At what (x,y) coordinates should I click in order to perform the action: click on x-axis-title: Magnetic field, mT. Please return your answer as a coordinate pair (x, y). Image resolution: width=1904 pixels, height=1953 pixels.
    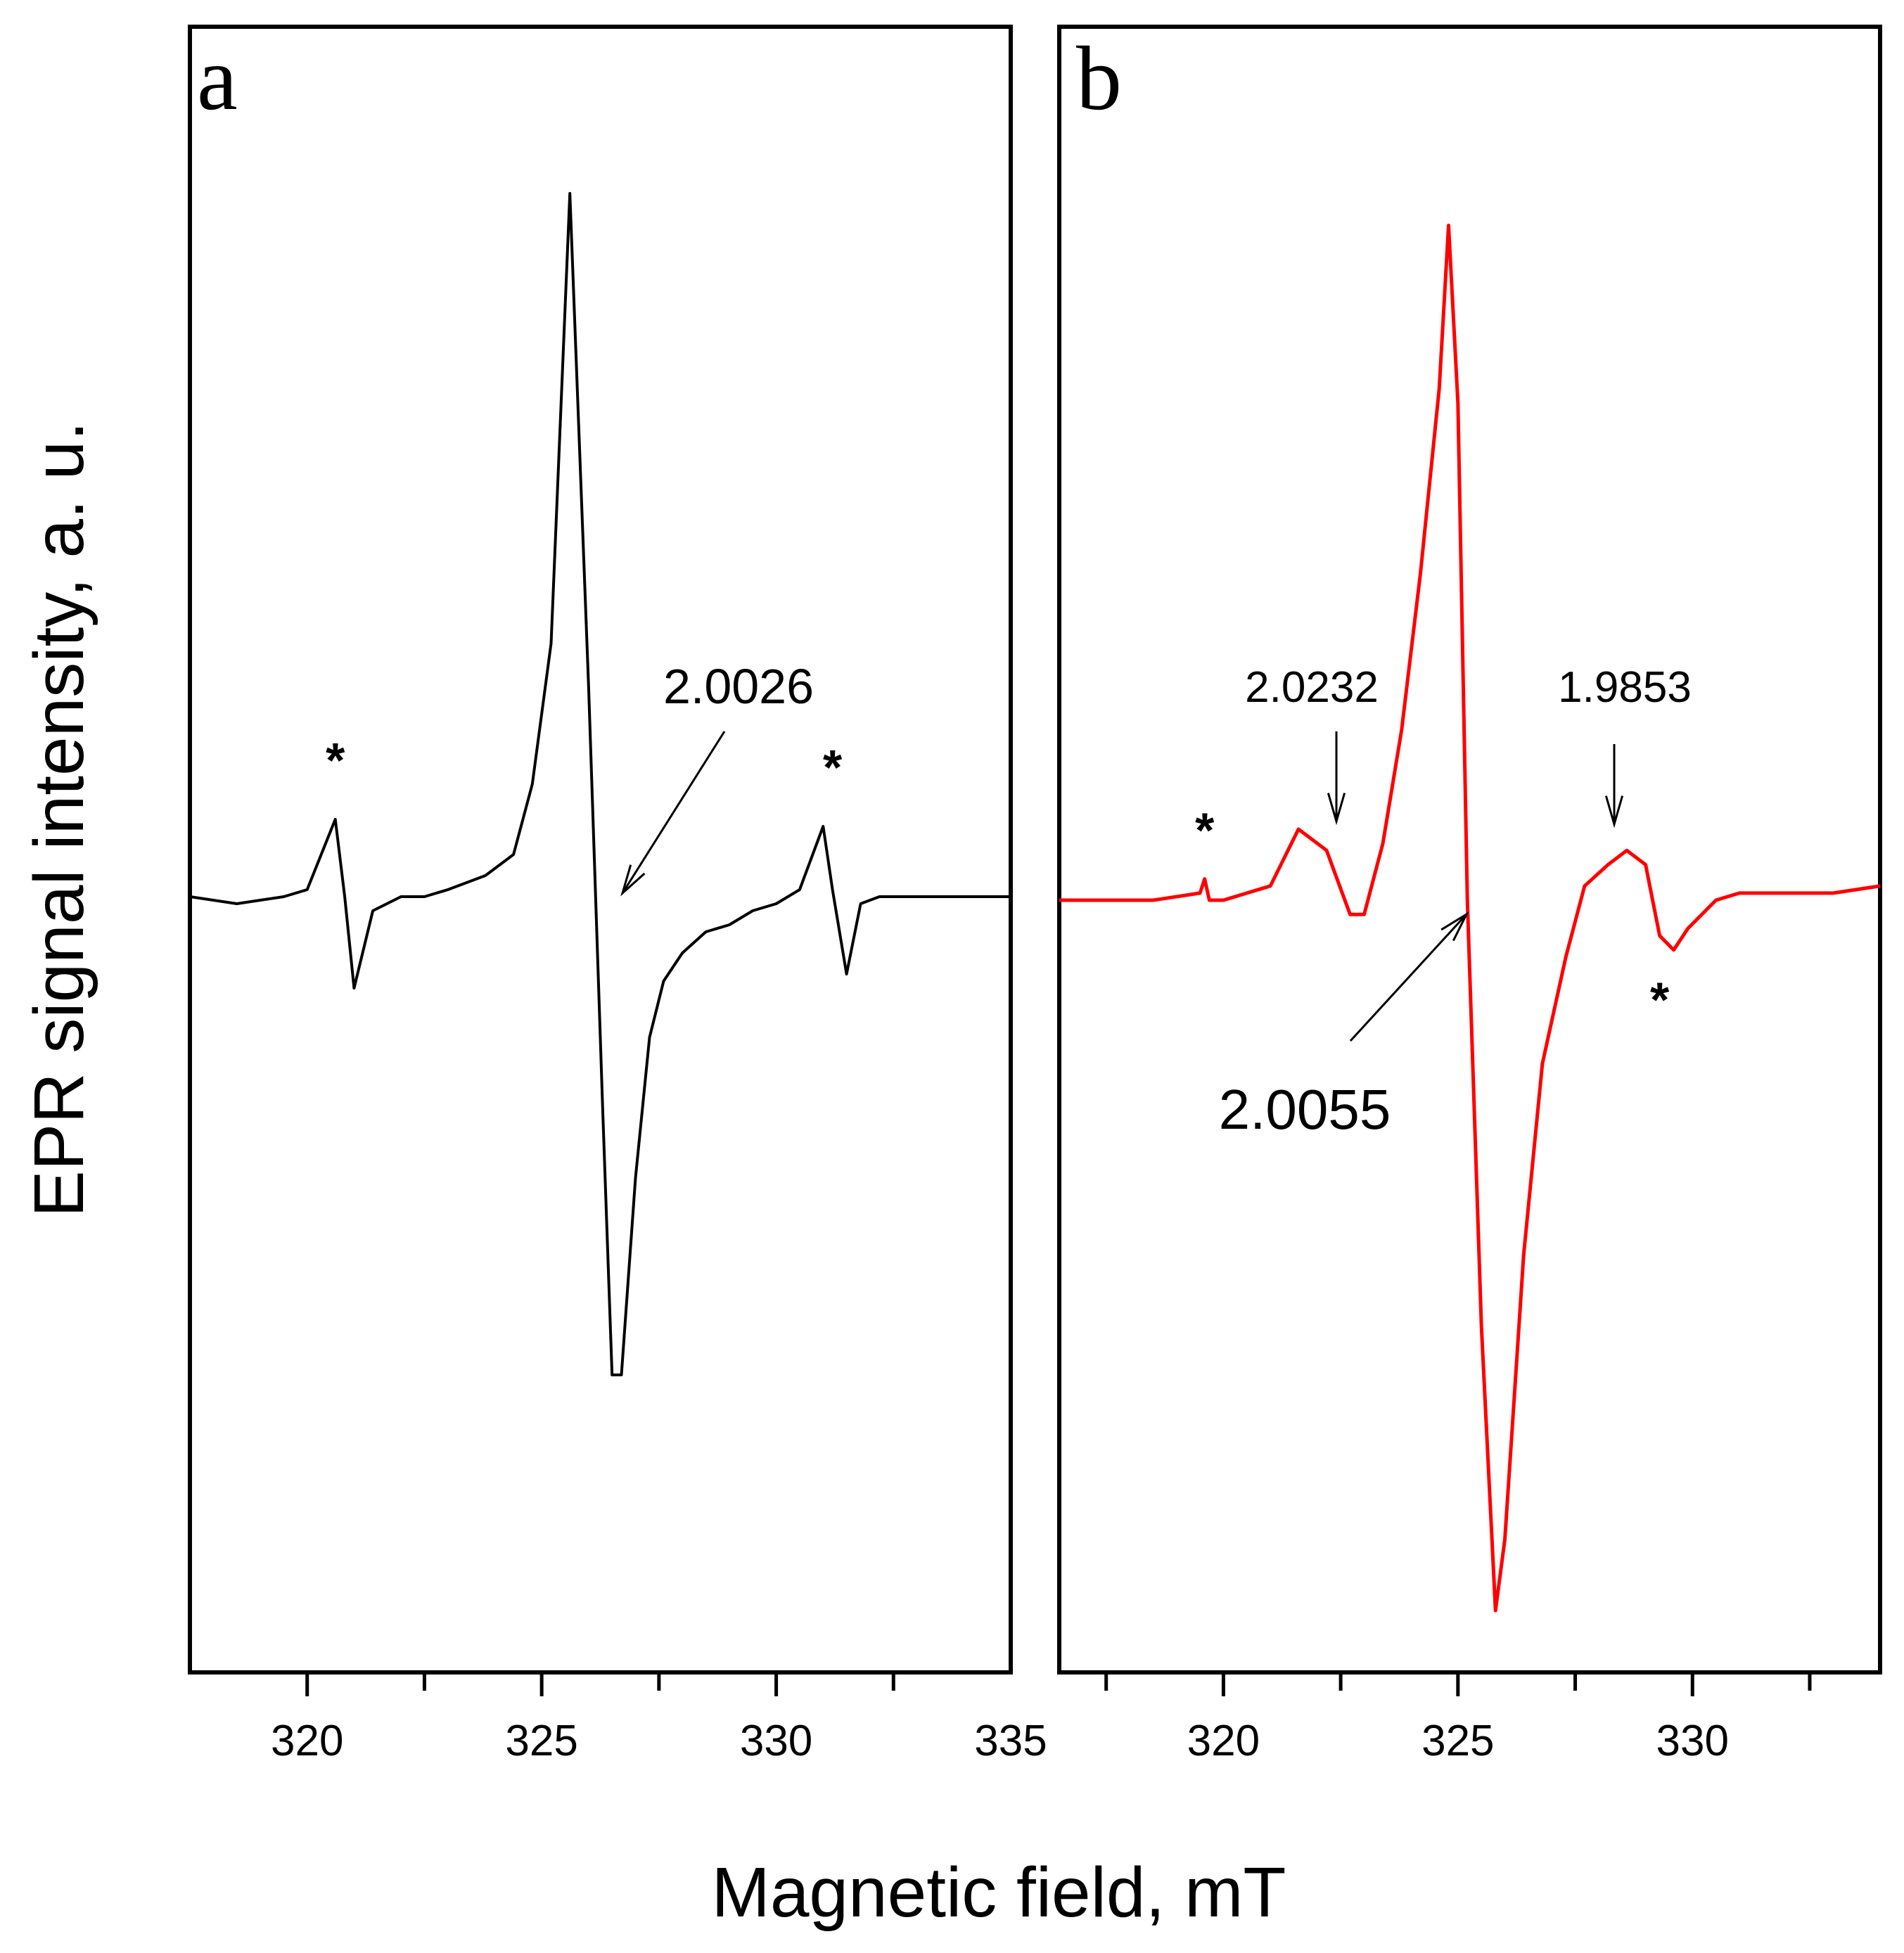
    Looking at the image, I should click on (999, 1892).